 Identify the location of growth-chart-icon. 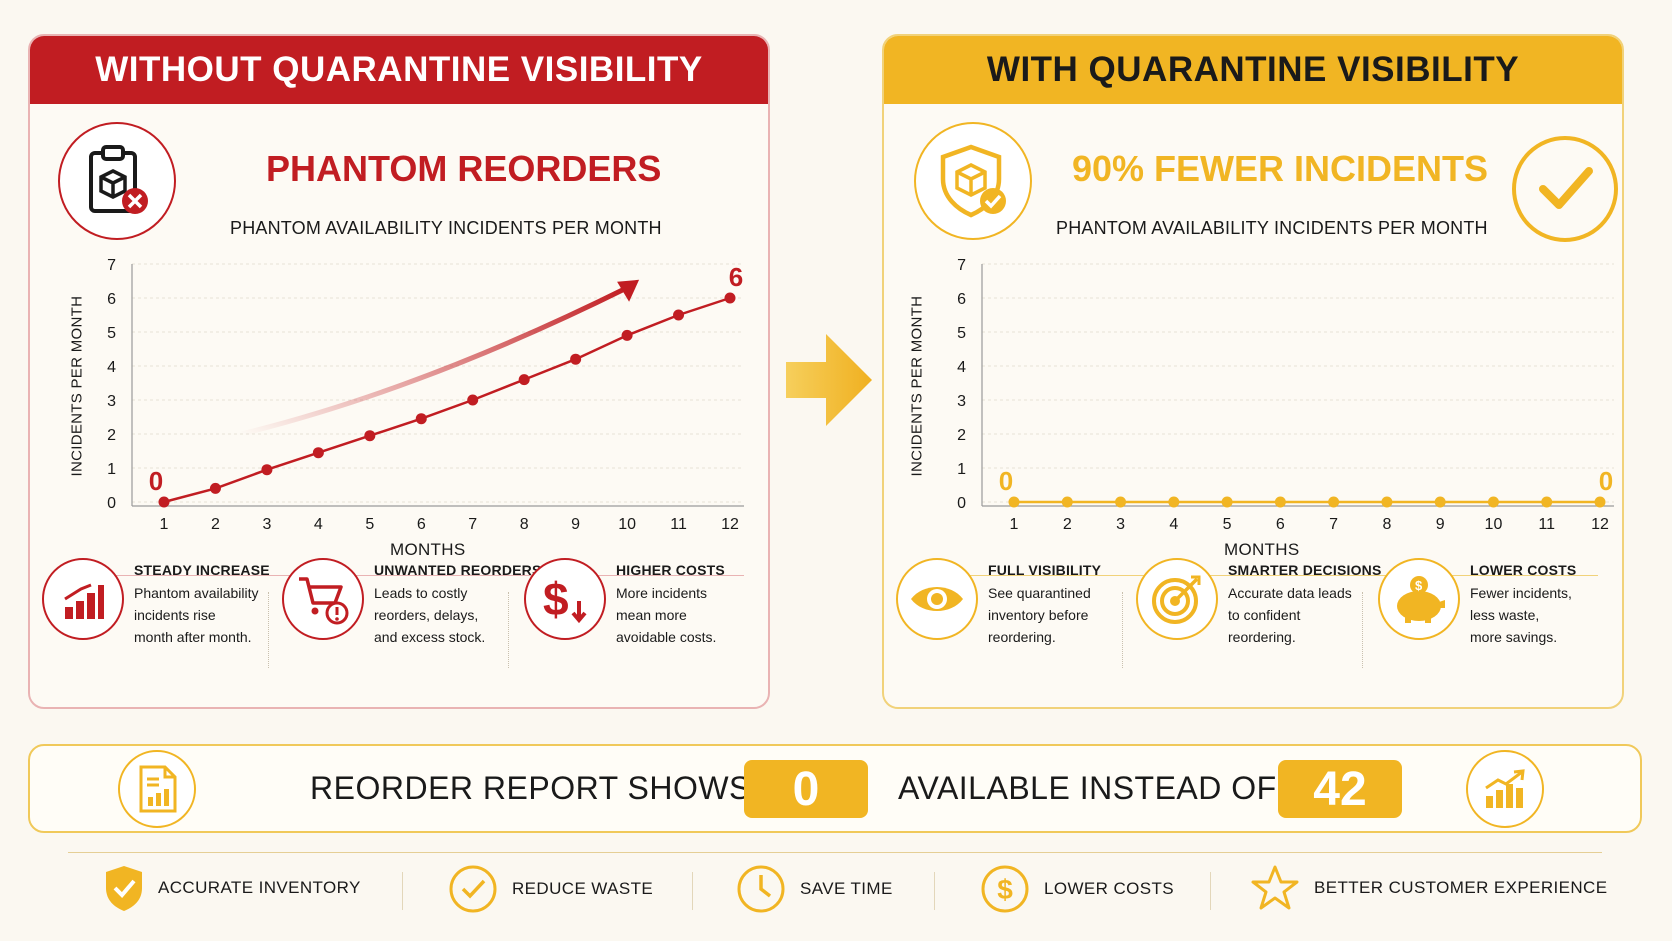
(1505, 789).